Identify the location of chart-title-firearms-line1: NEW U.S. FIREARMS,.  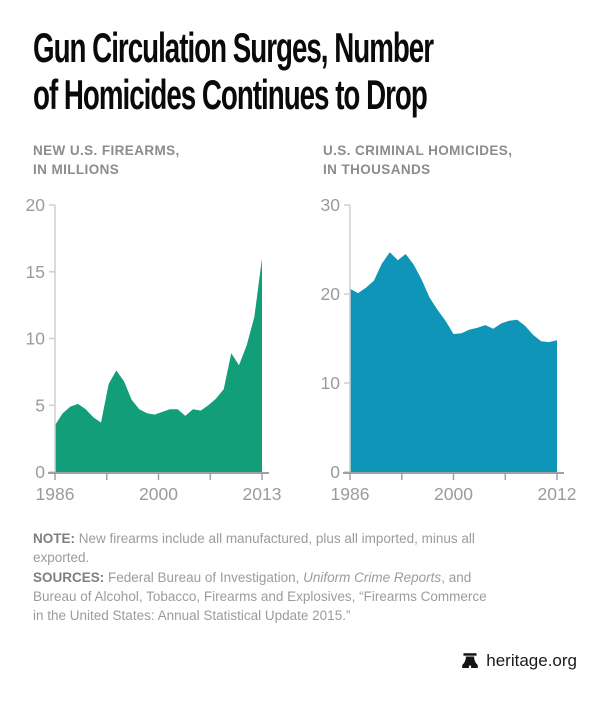
(106, 150).